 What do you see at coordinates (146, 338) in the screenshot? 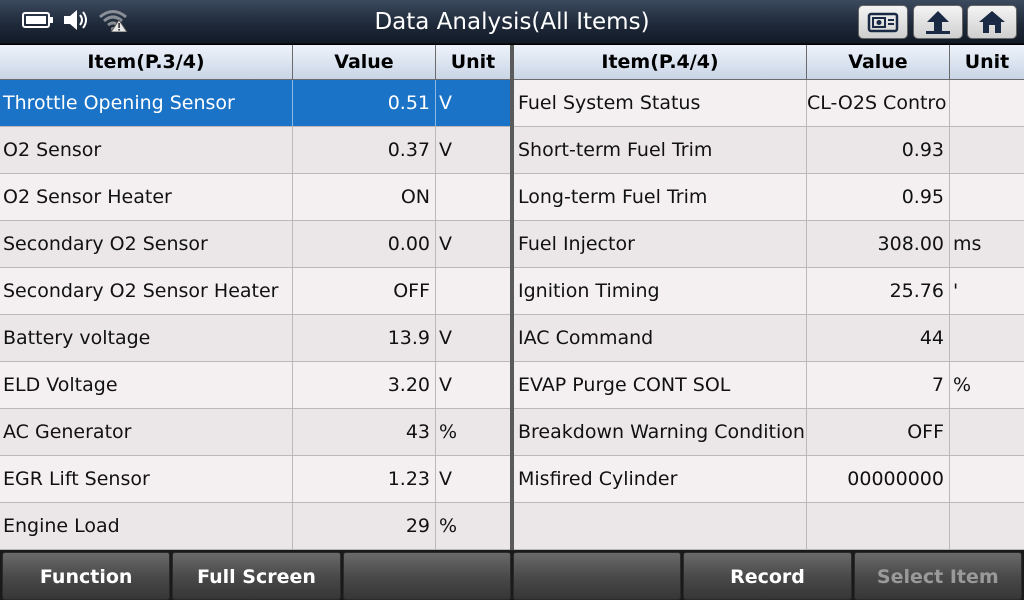
I see `item-name: Battery voltage` at bounding box center [146, 338].